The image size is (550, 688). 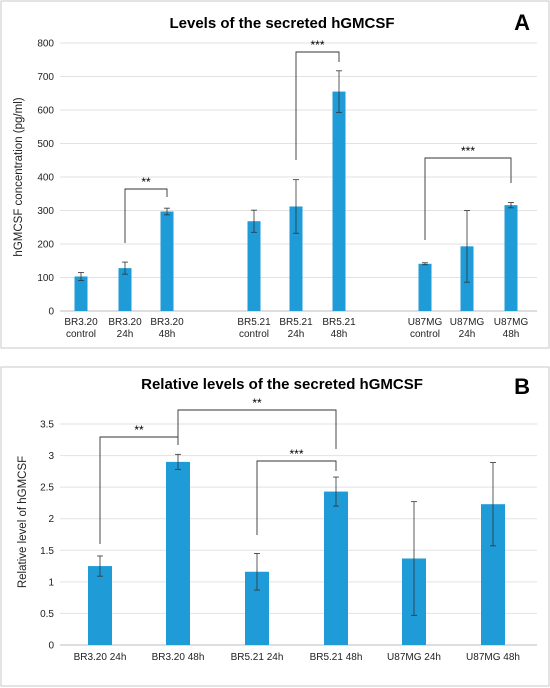 What do you see at coordinates (282, 384) in the screenshot?
I see `panel-b-title: Relative levels of the secreted hGMCSF` at bounding box center [282, 384].